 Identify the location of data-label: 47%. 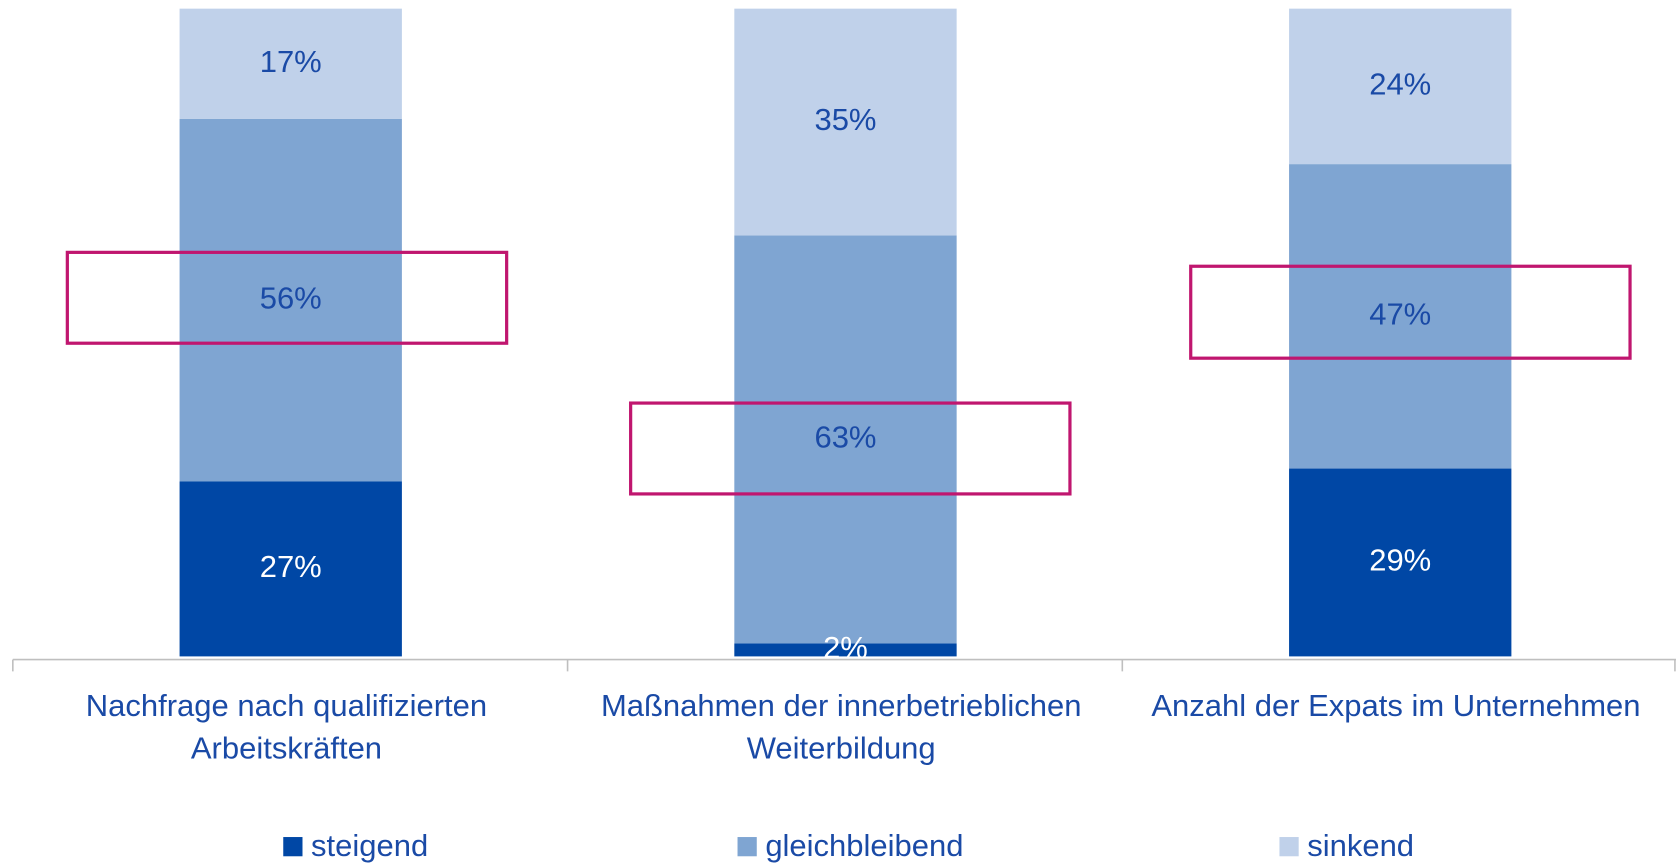
(1400, 314).